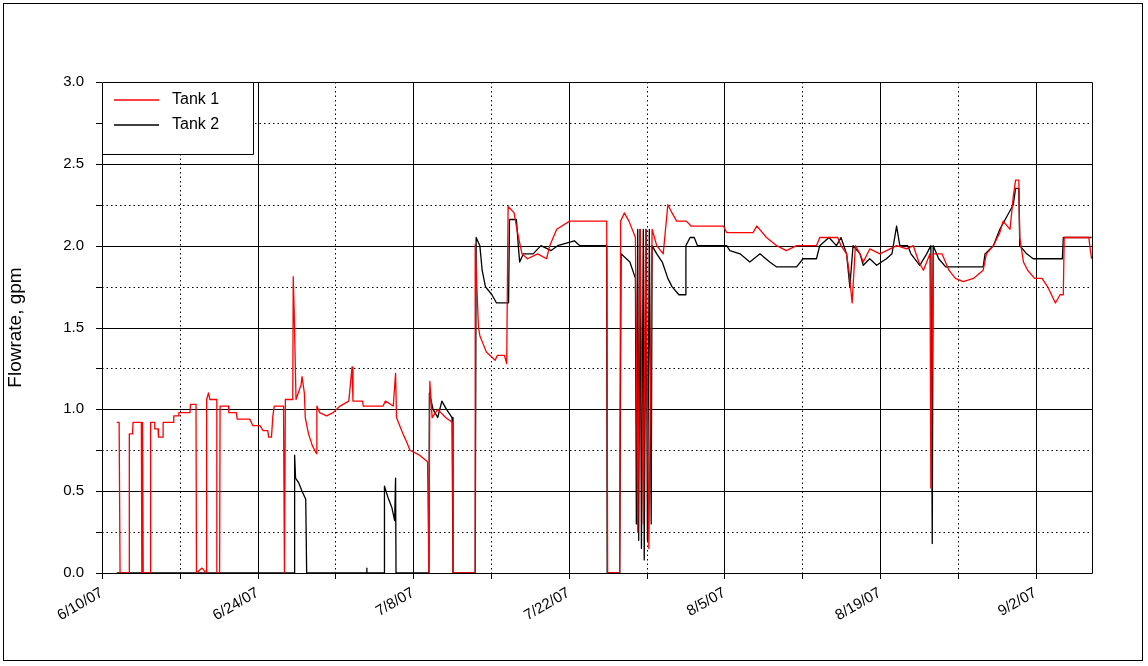 The image size is (1148, 666). What do you see at coordinates (73, 244) in the screenshot?
I see `y-tick-label: 2.0` at bounding box center [73, 244].